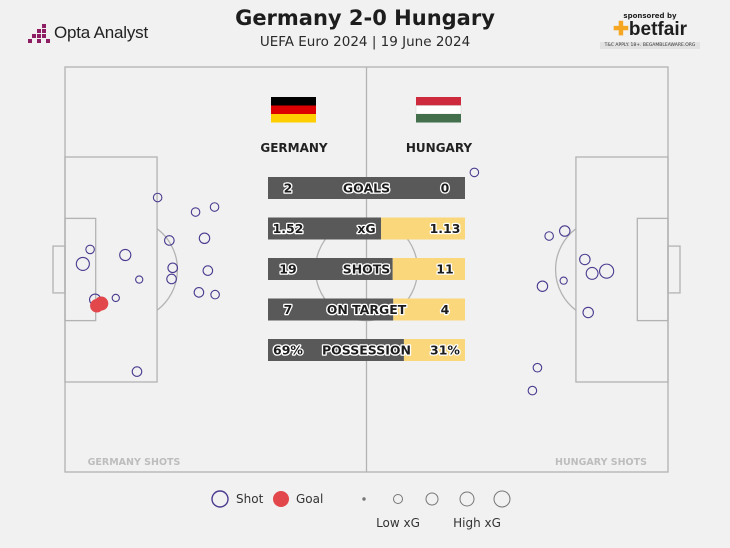 The height and width of the screenshot is (548, 730). What do you see at coordinates (59, 269) in the screenshot?
I see `left-goal` at bounding box center [59, 269].